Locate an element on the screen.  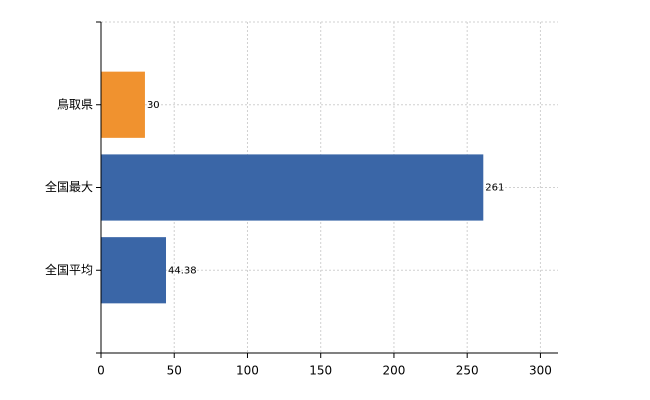
y-tick-label: 全国平均 is located at coordinates (69, 269).